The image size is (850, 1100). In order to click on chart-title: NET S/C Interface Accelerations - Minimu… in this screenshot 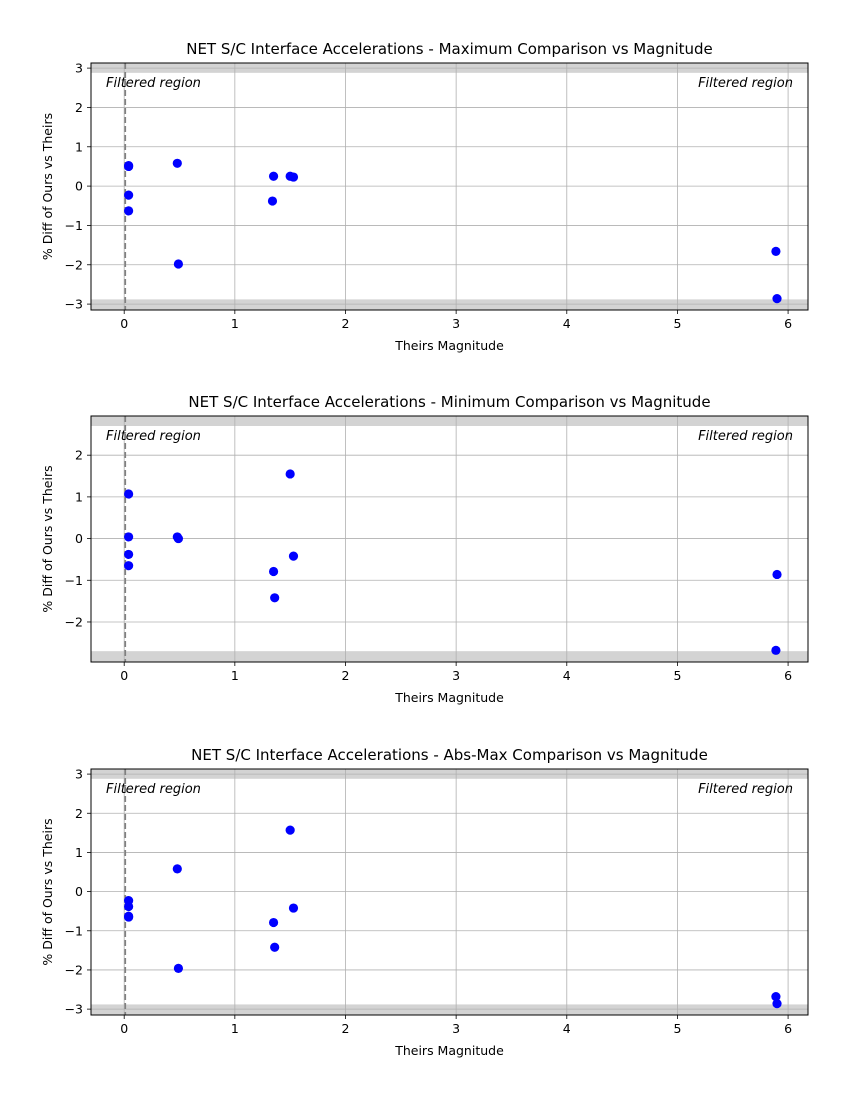, I will do `click(449, 402)`.